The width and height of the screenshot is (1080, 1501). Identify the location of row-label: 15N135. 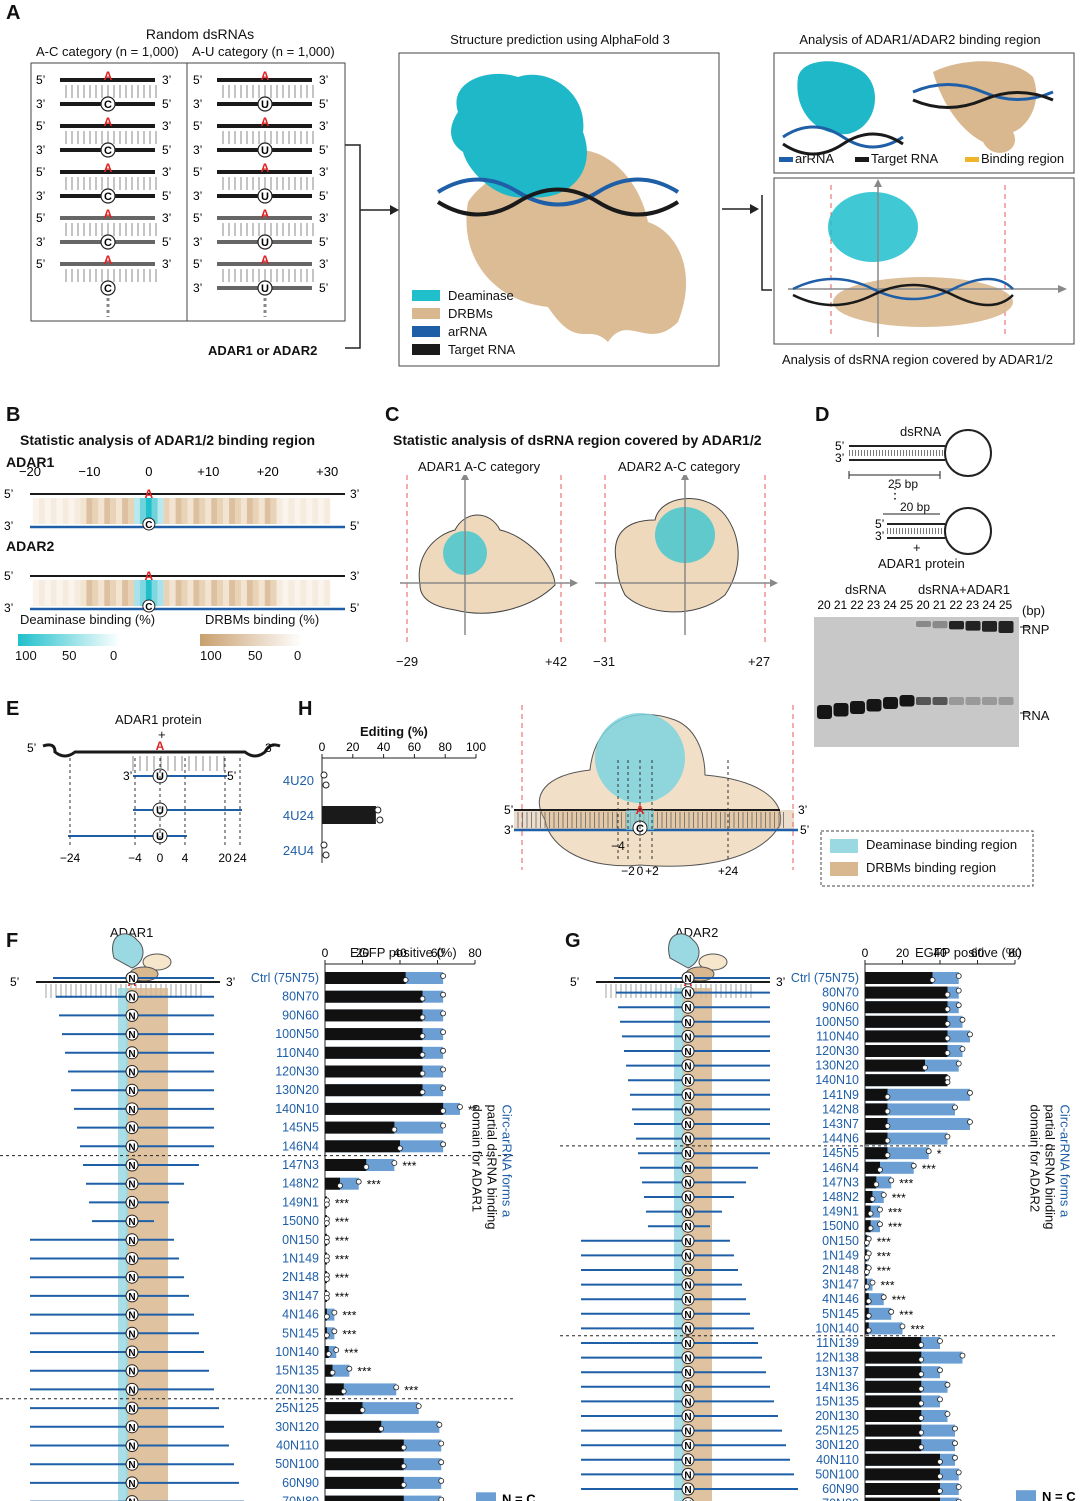
(297, 1371).